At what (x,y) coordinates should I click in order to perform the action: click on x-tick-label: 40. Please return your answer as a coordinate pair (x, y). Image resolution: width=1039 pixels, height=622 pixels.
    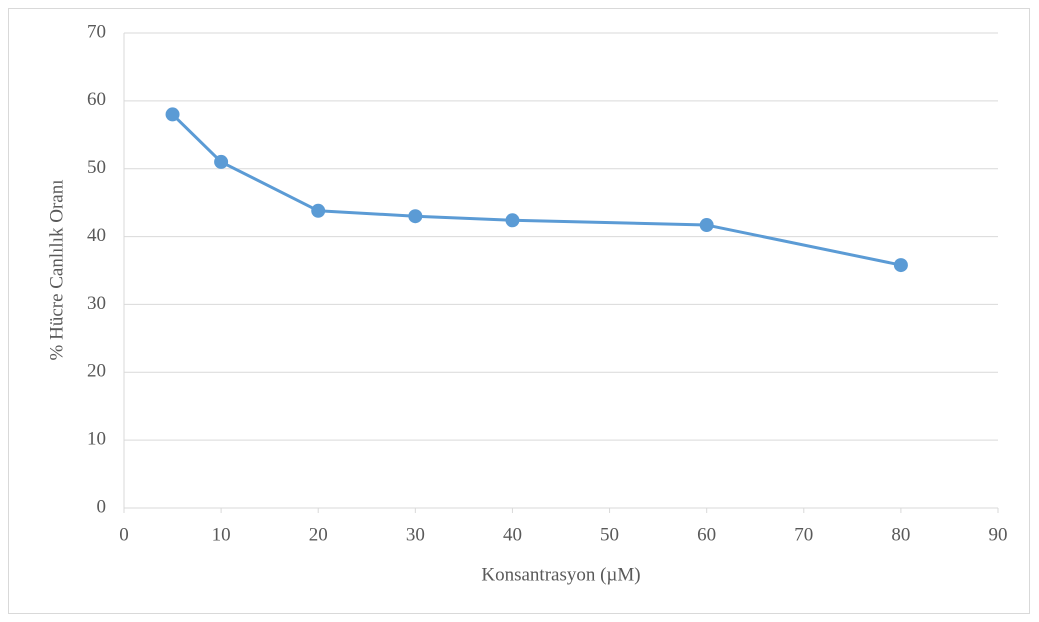
    Looking at the image, I should click on (512, 534).